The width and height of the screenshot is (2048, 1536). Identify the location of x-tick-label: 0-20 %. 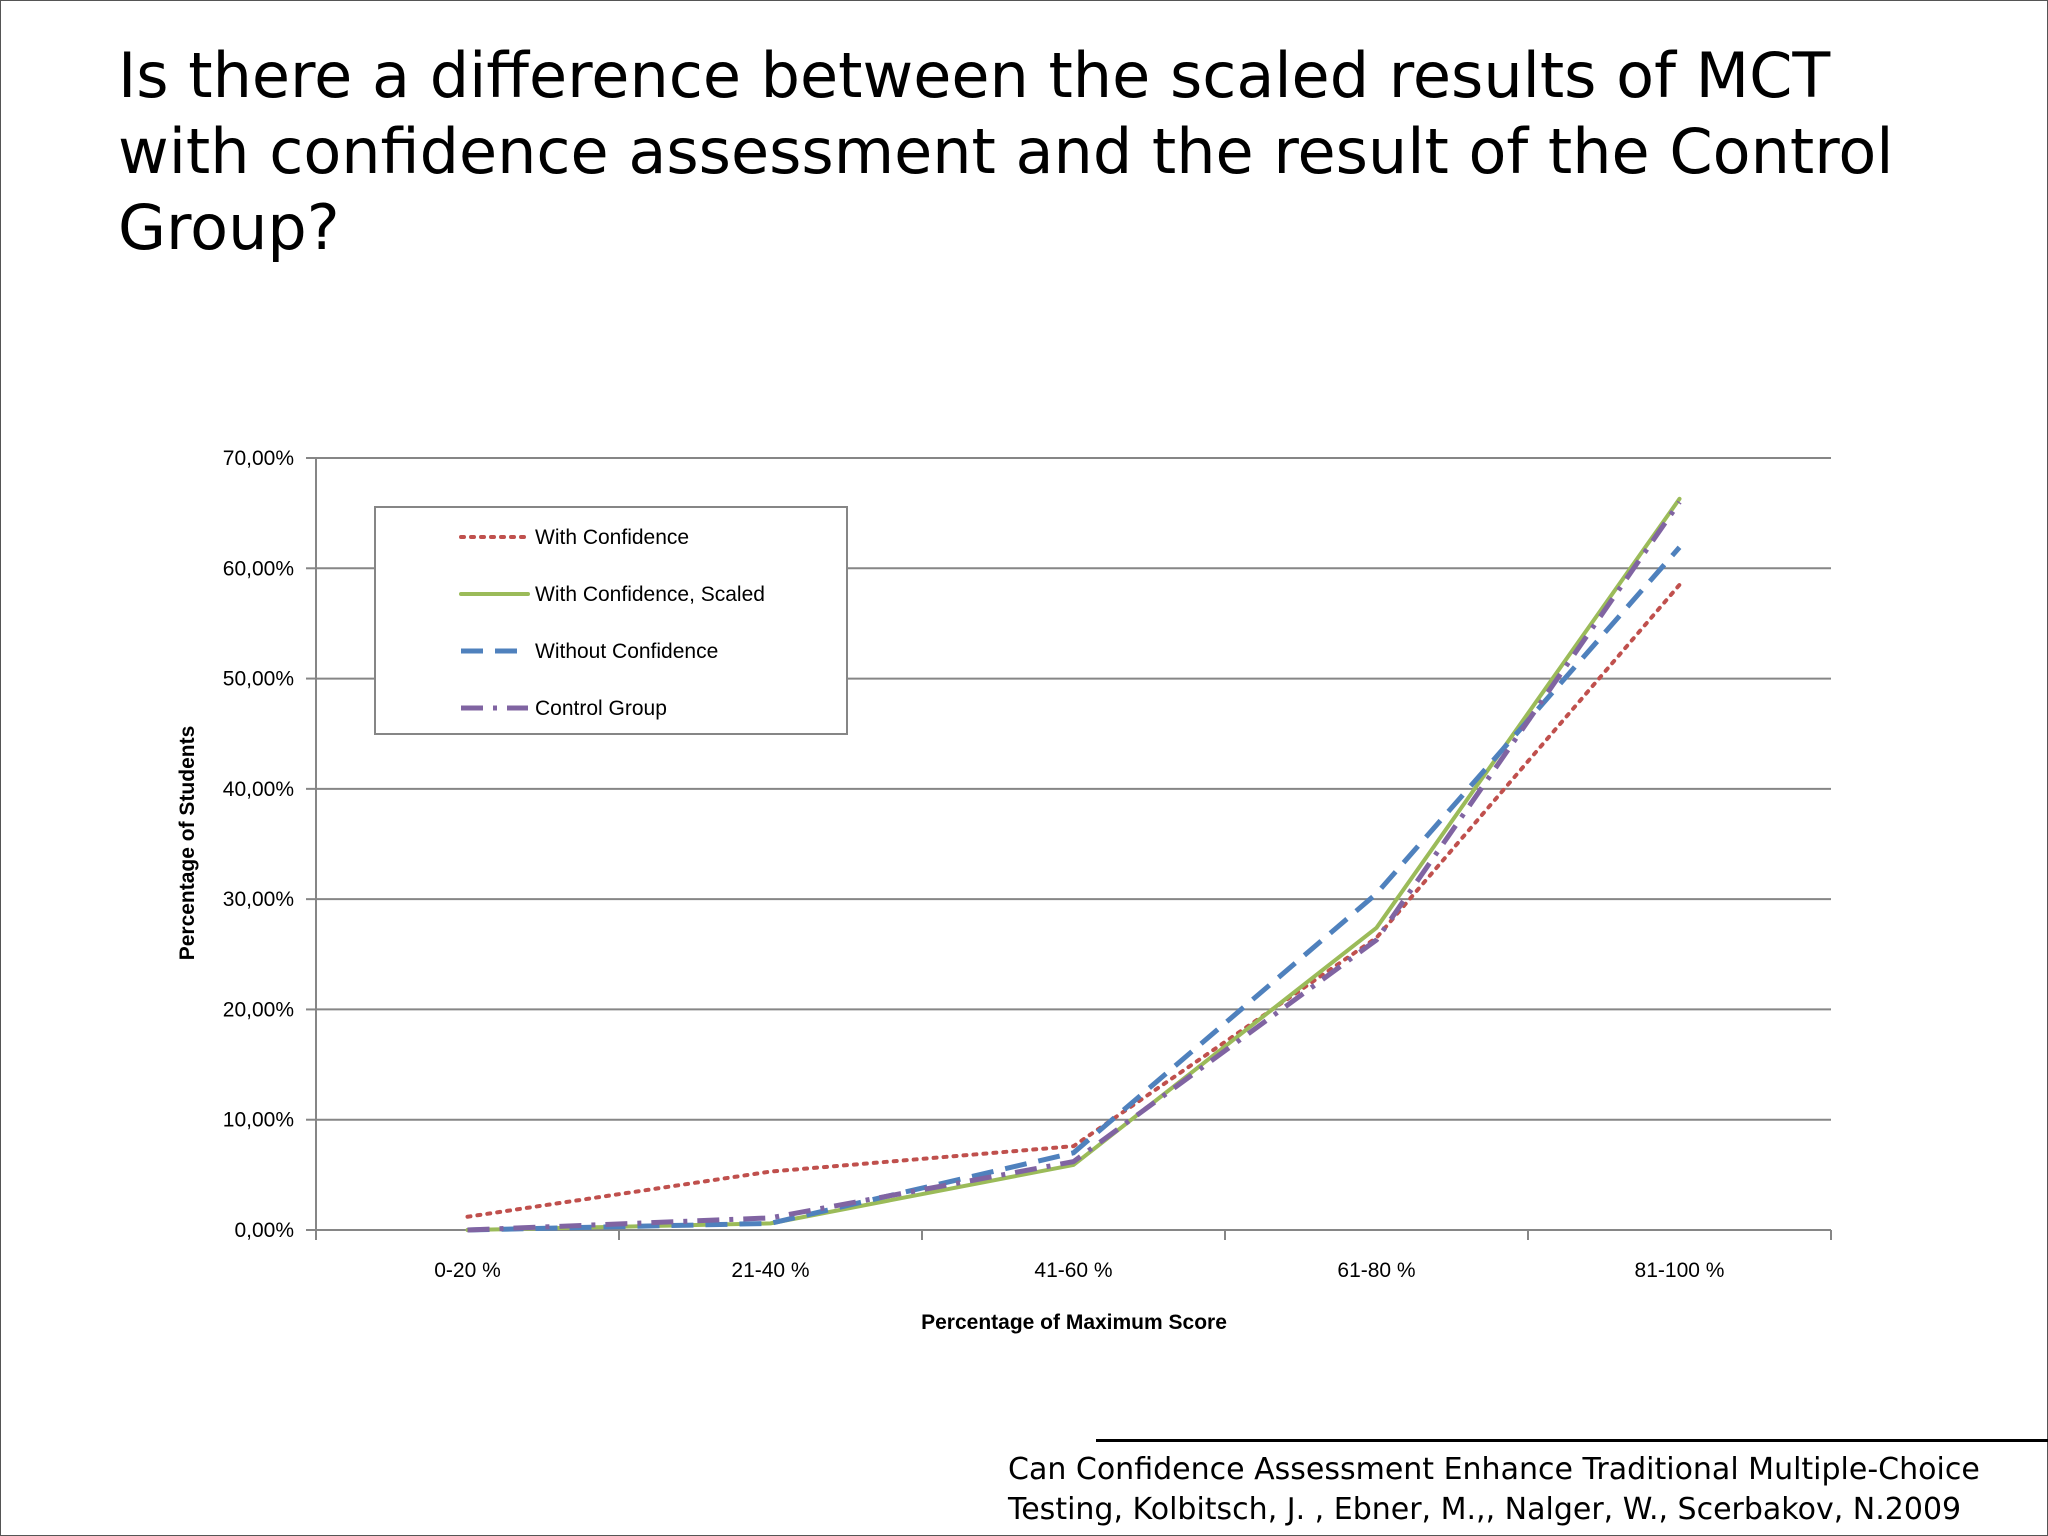
(467, 1270).